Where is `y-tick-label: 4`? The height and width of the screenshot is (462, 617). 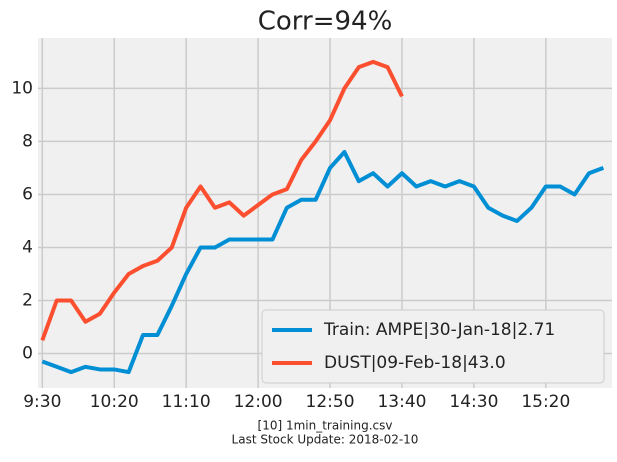
y-tick-label: 4 is located at coordinates (27, 247).